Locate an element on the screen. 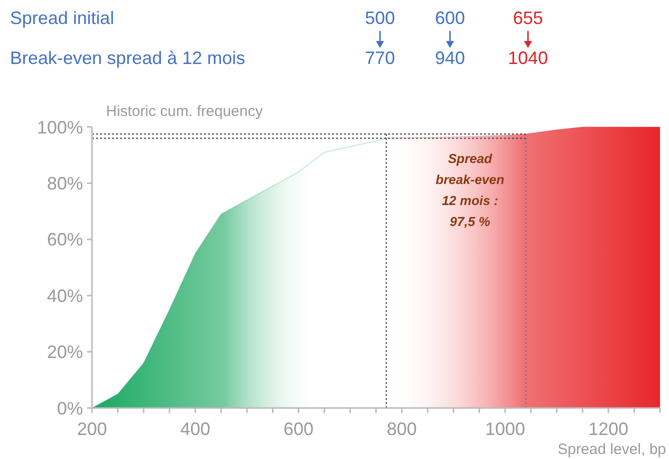 This screenshot has width=669, height=459. text: 770 is located at coordinates (380, 58).